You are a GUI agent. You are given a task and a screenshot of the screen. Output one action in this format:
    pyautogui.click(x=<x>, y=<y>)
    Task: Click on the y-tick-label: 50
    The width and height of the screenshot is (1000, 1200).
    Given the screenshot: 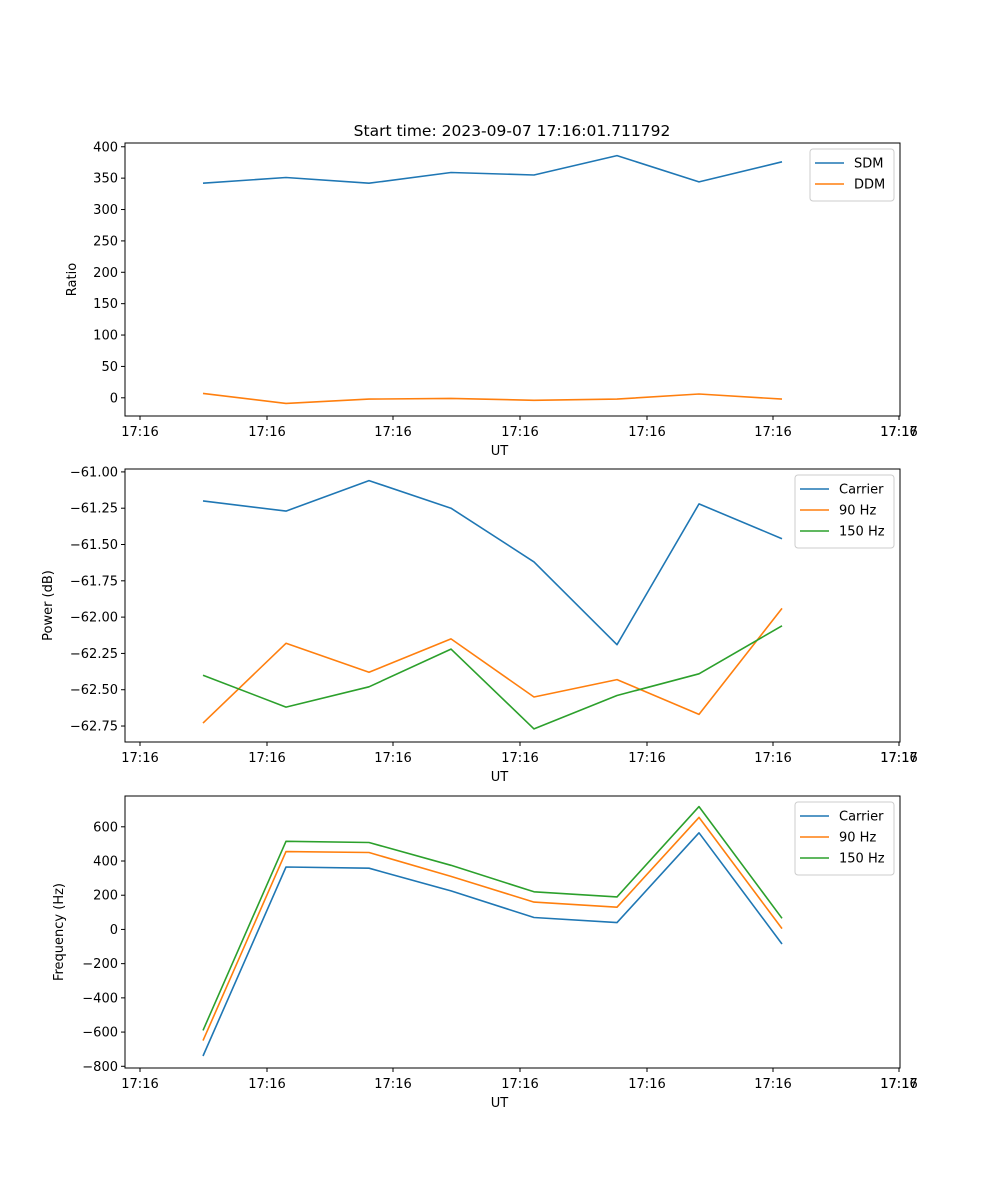 What is the action you would take?
    pyautogui.click(x=109, y=367)
    